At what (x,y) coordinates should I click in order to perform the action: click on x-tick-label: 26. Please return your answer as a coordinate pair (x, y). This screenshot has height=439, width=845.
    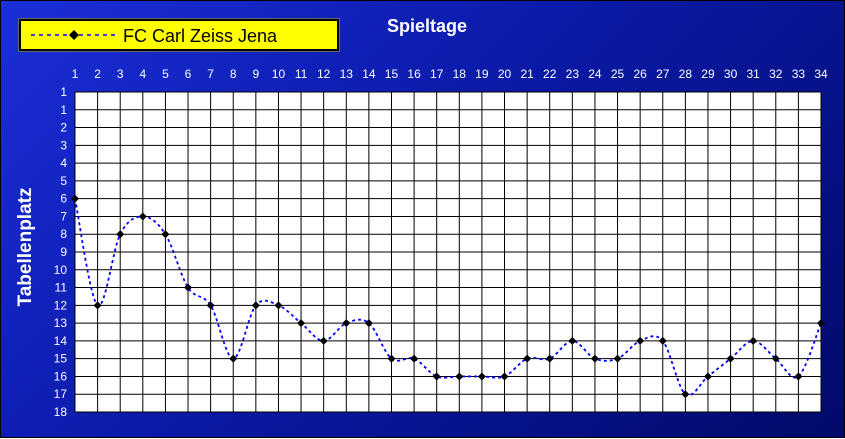
    Looking at the image, I should click on (640, 74).